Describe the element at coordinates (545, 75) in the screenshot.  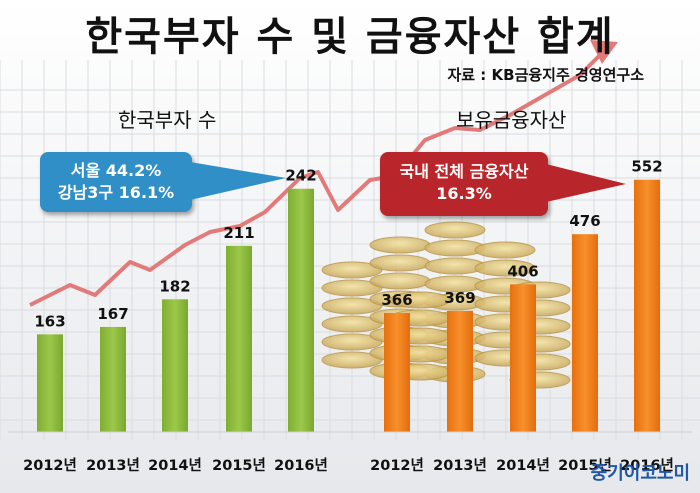
I see `source-note: 자료 : KB금융지주 경영연구소` at that location.